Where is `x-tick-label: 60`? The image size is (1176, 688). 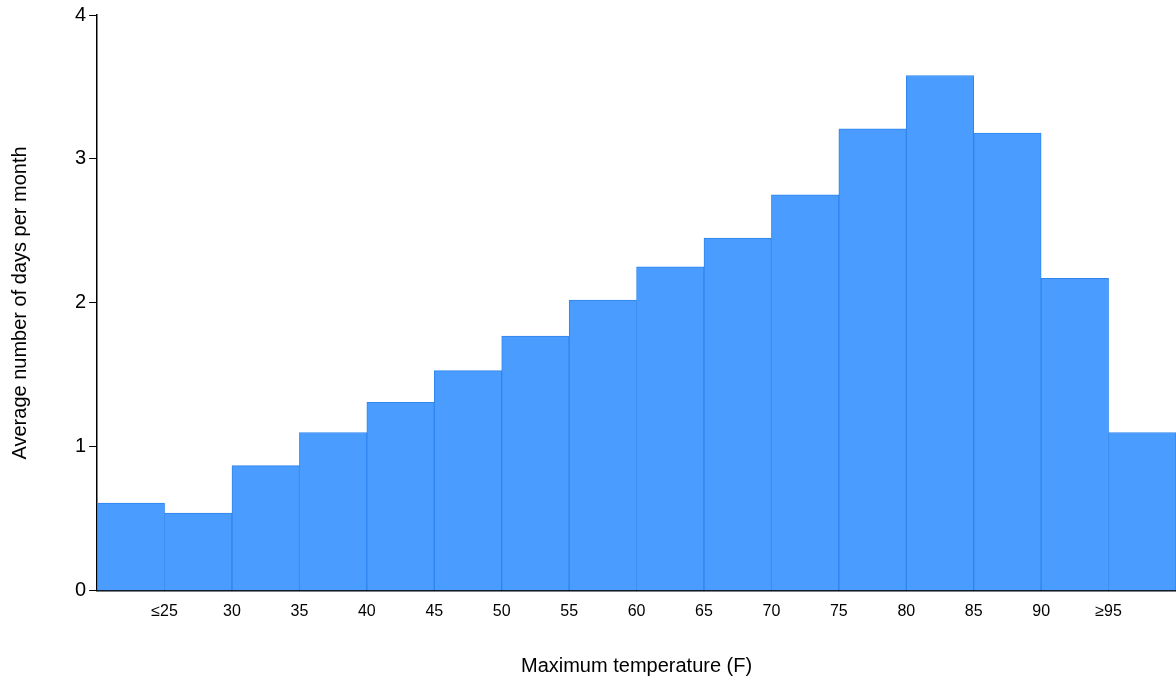
x-tick-label: 60 is located at coordinates (636, 610).